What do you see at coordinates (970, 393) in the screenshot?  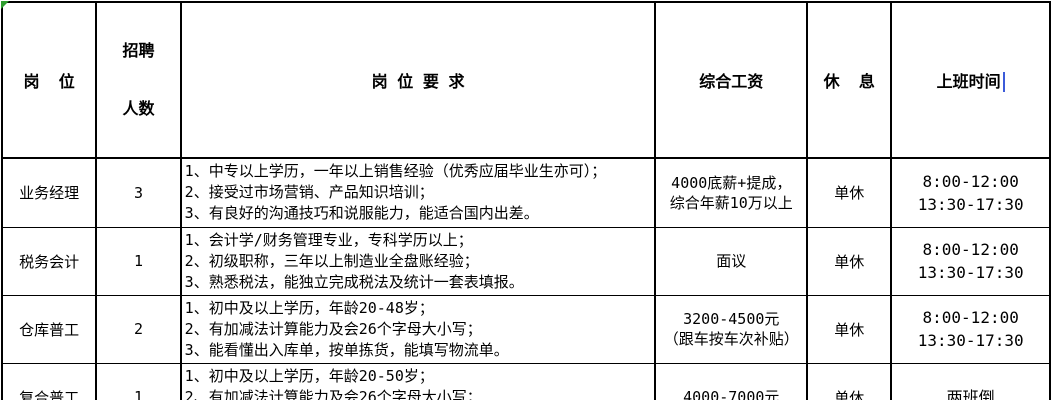 I see `schedule-line: 两班倒` at bounding box center [970, 393].